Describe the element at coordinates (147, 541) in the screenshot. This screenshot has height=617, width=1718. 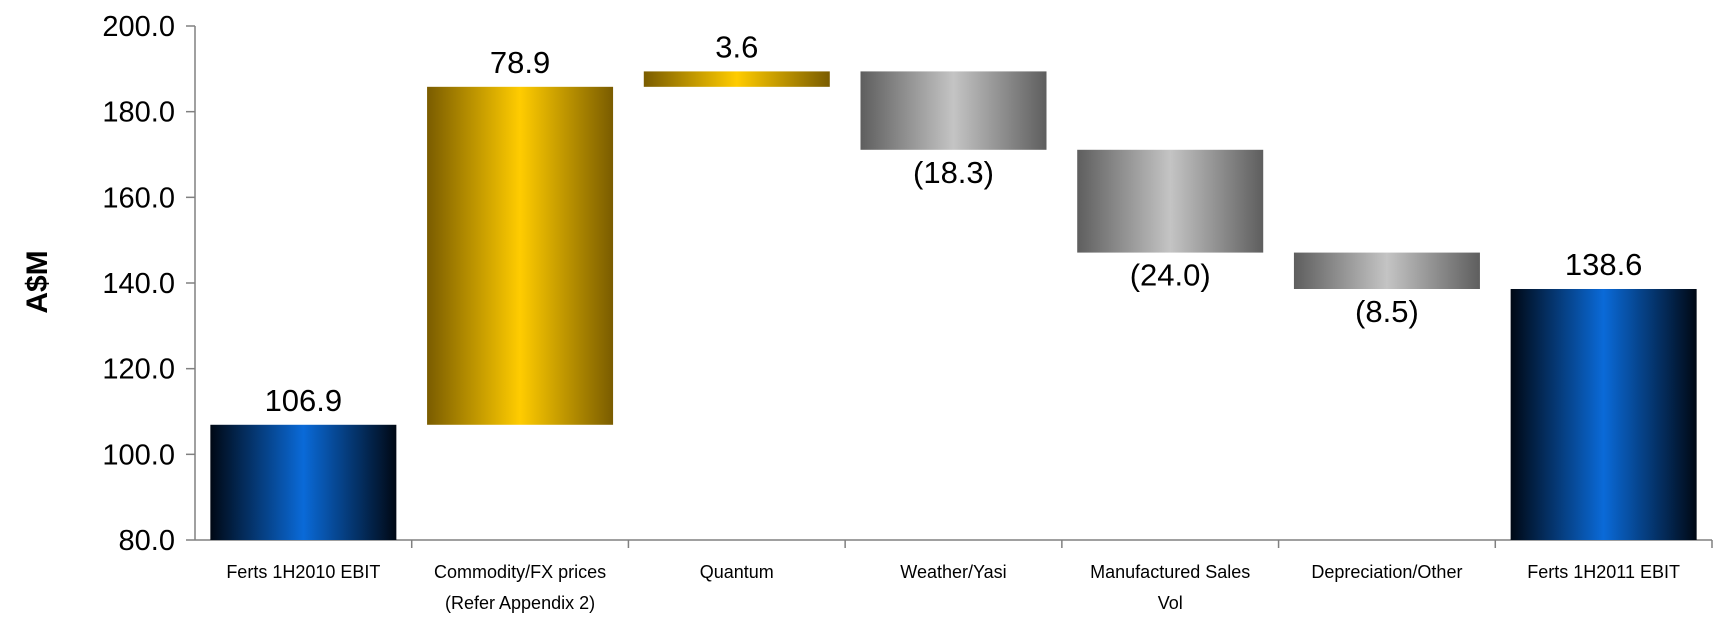
I see `y-tick-label: 80.0` at that location.